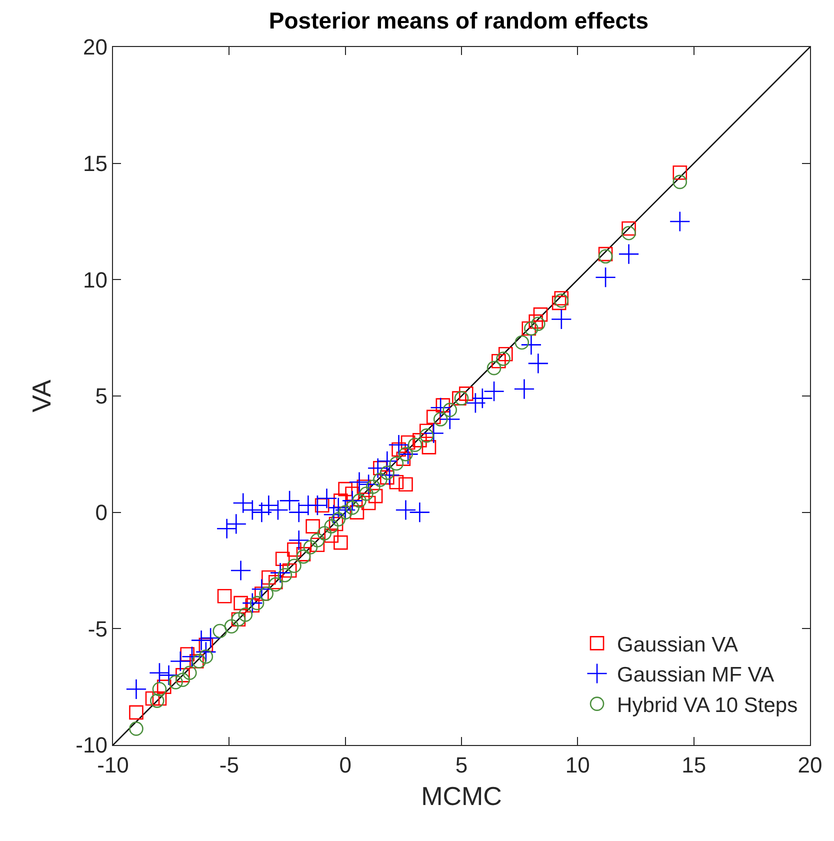 This screenshot has height=841, width=834. What do you see at coordinates (461, 765) in the screenshot?
I see `x-tick-label: 5` at bounding box center [461, 765].